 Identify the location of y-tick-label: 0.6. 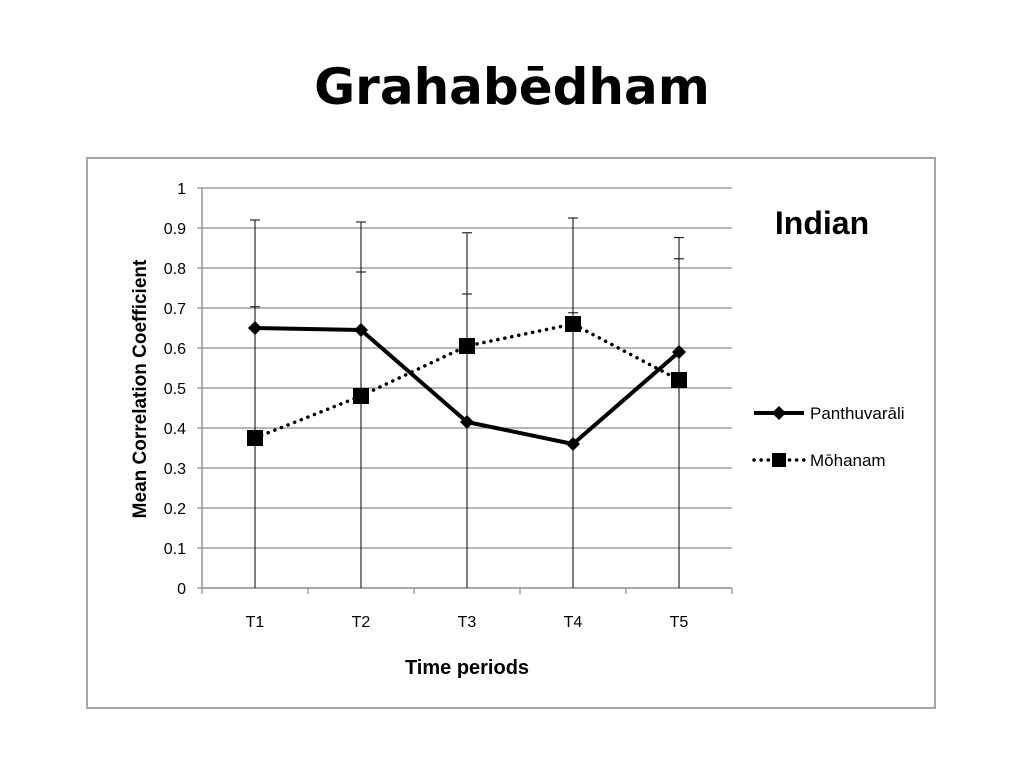
(175, 349).